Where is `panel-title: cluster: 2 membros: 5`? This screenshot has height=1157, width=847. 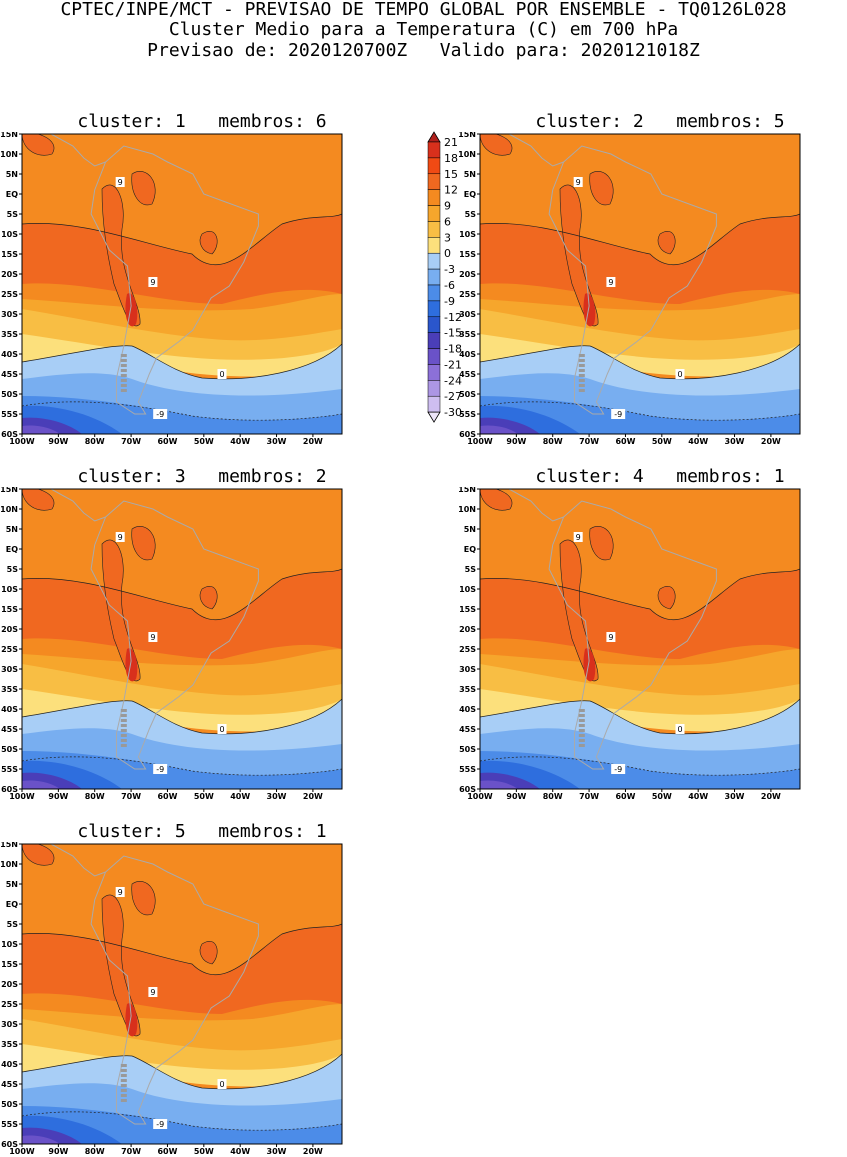
panel-title: cluster: 2 membros: 5 is located at coordinates (660, 121).